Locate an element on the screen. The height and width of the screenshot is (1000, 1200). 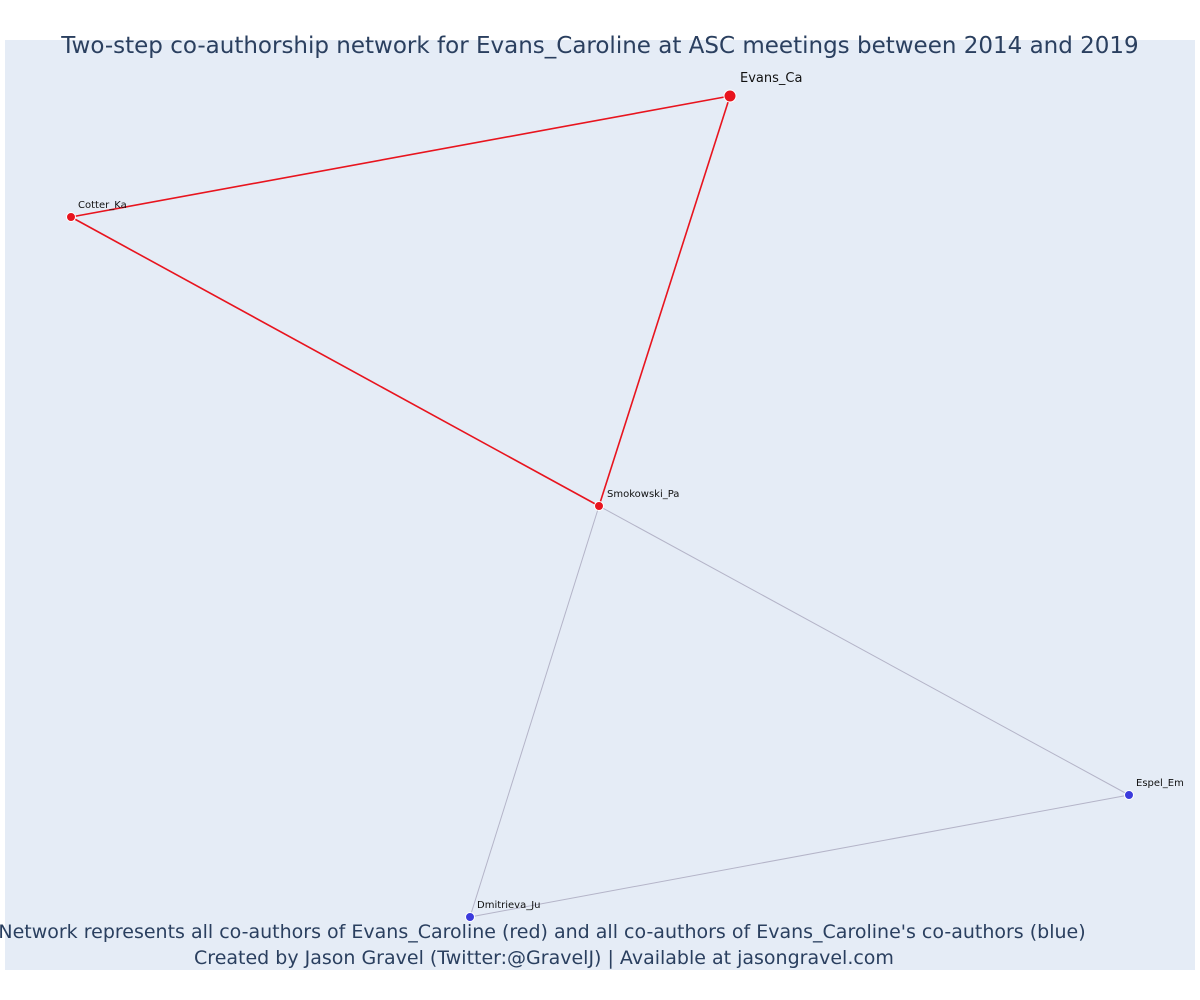
edge-smokowski-dmitrieva is located at coordinates (534, 711).